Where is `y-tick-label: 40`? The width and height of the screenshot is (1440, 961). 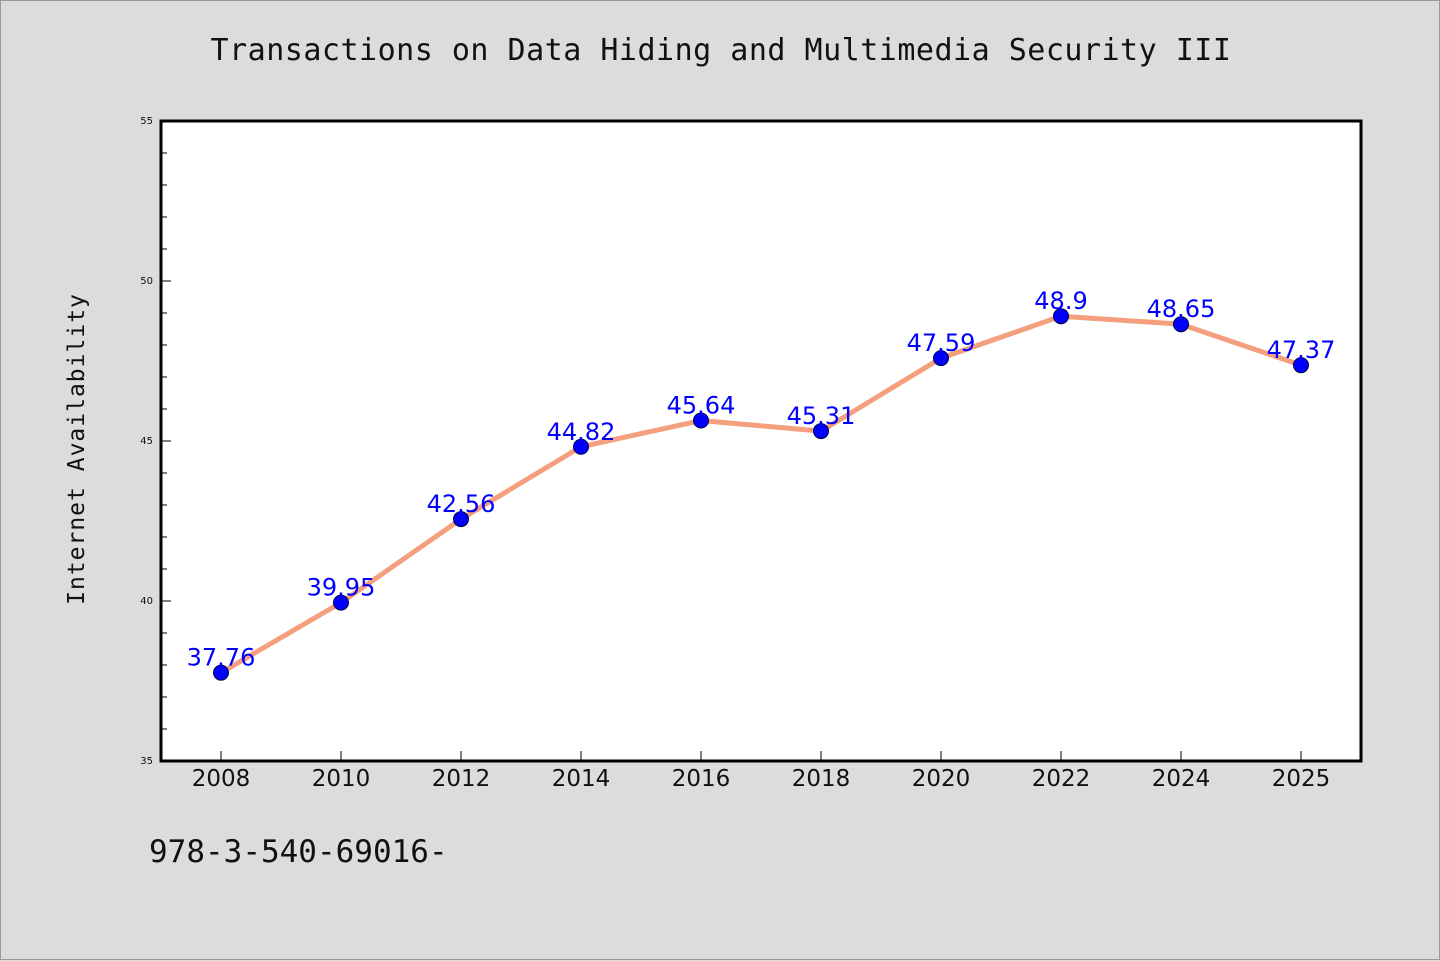 y-tick-label: 40 is located at coordinates (146, 601).